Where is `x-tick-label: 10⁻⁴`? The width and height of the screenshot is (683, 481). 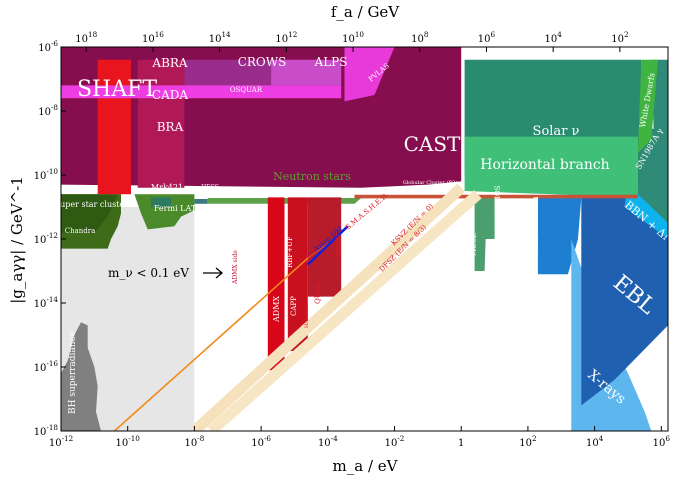 x-tick-label: 10⁻⁴ is located at coordinates (328, 441).